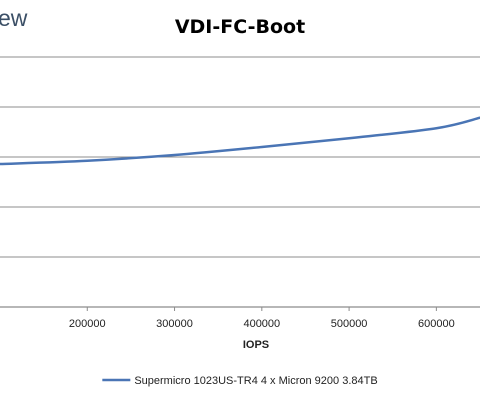 The image size is (480, 401). I want to click on x-tick-label: 300000, so click(174, 324).